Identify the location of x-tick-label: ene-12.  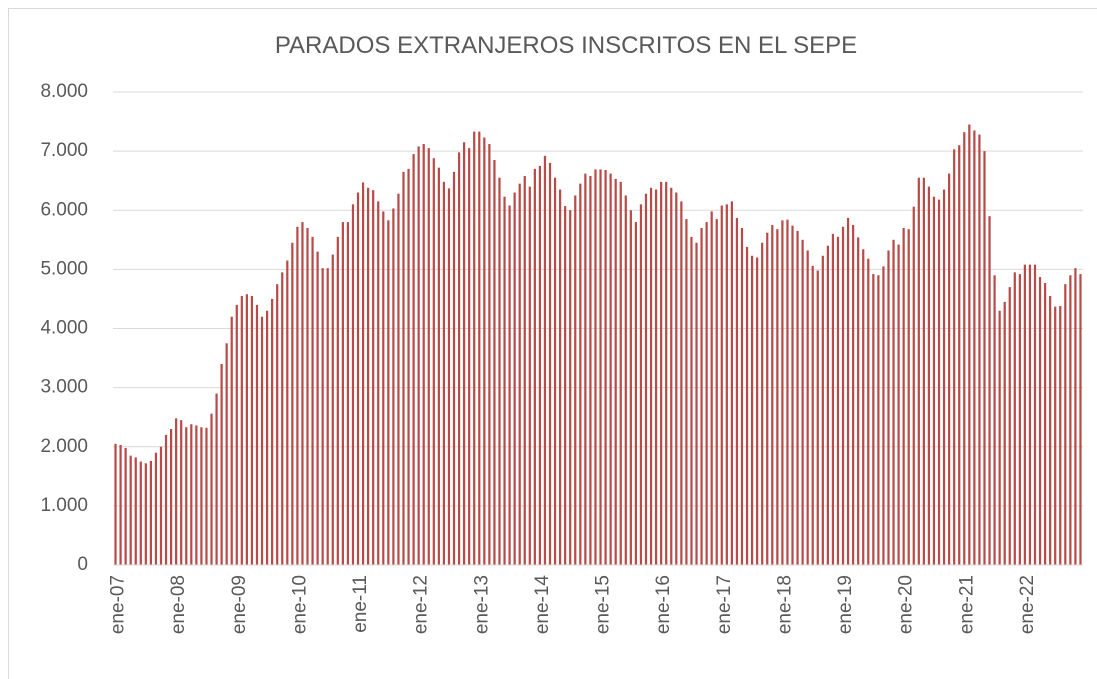
(421, 604).